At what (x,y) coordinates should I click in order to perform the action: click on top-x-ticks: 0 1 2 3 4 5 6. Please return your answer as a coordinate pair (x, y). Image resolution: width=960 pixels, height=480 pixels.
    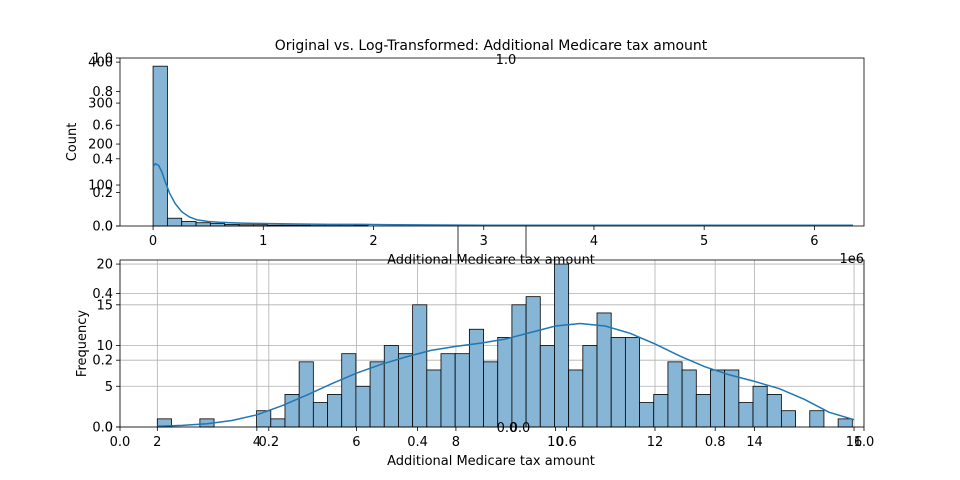
    Looking at the image, I should click on (484, 237).